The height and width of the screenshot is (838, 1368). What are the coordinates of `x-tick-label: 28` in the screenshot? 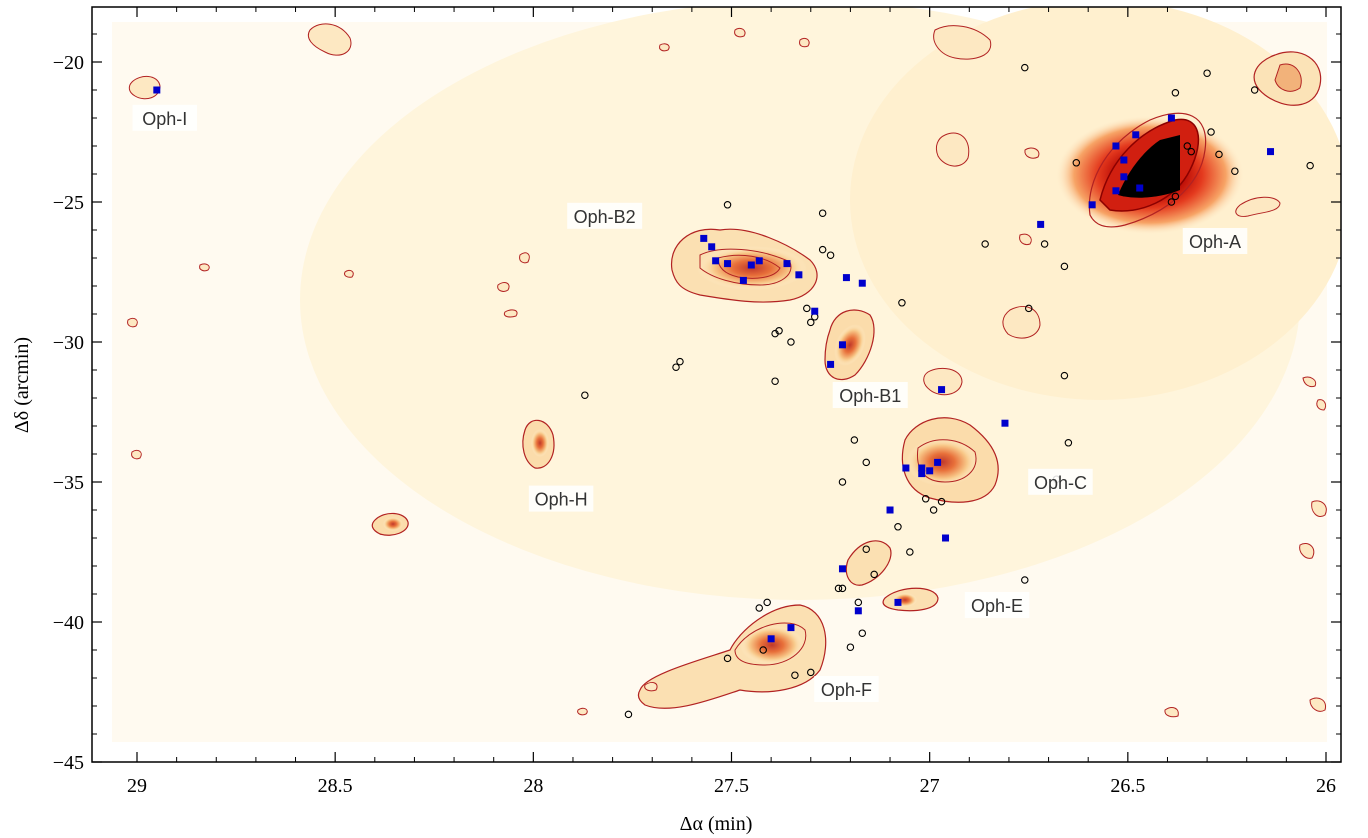 It's located at (533, 786).